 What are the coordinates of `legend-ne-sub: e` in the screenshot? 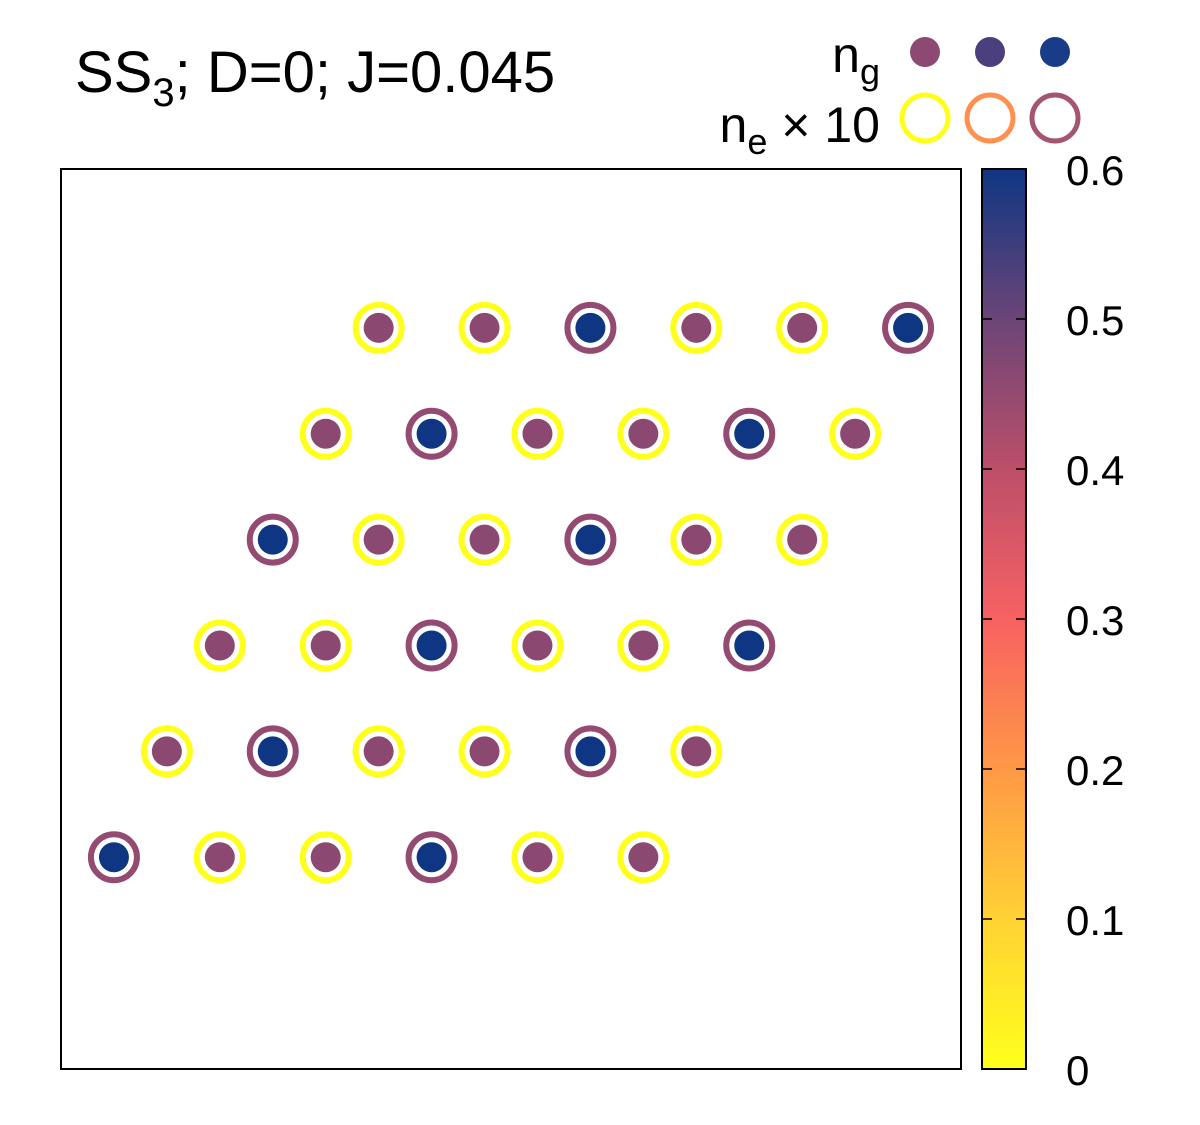 It's located at (757, 141).